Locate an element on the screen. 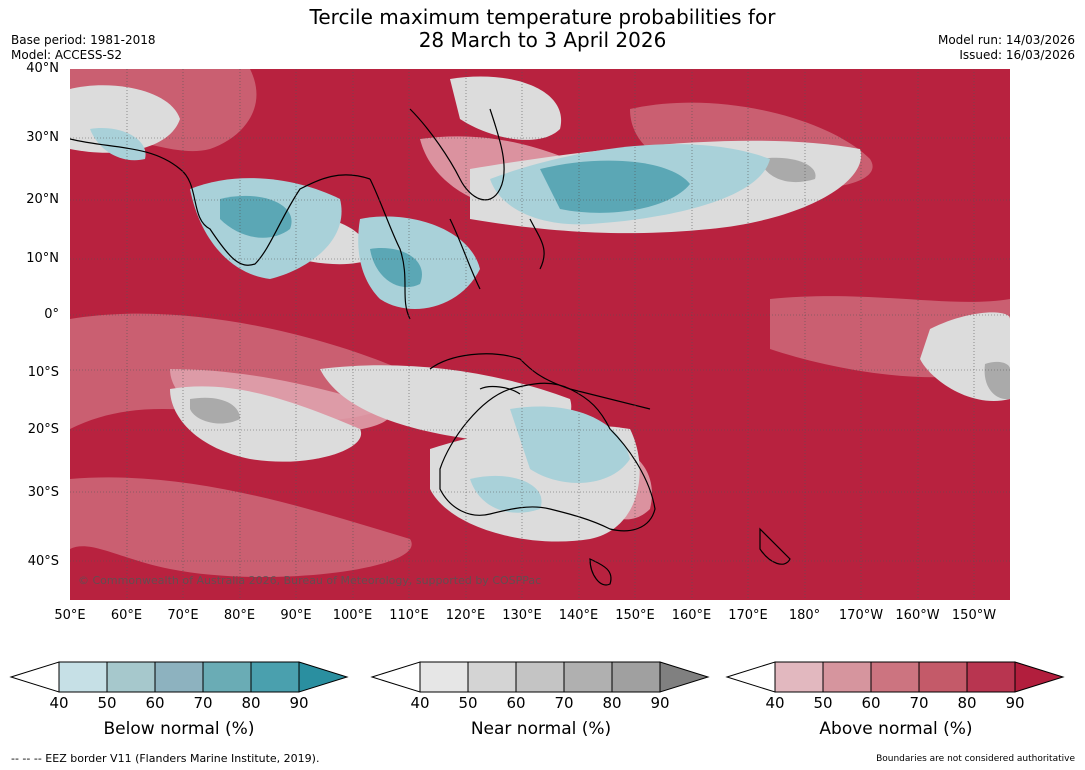 The height and width of the screenshot is (770, 1085). lon-label: 150°W is located at coordinates (974, 615).